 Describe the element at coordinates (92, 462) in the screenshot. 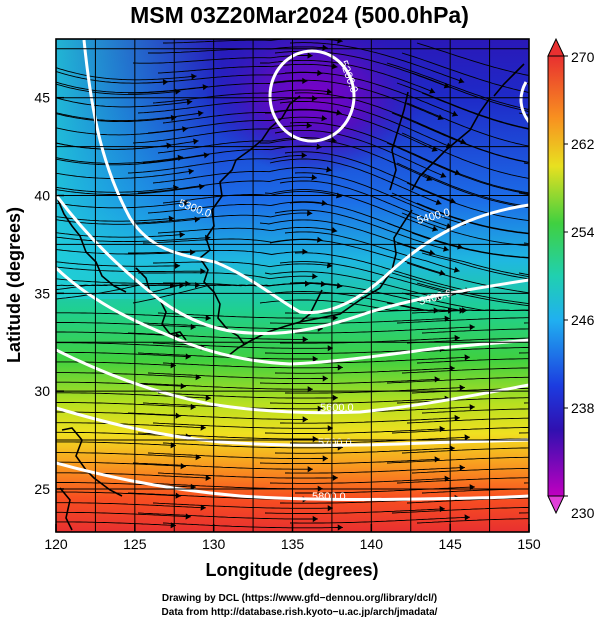

I see `coast-china-south` at that location.